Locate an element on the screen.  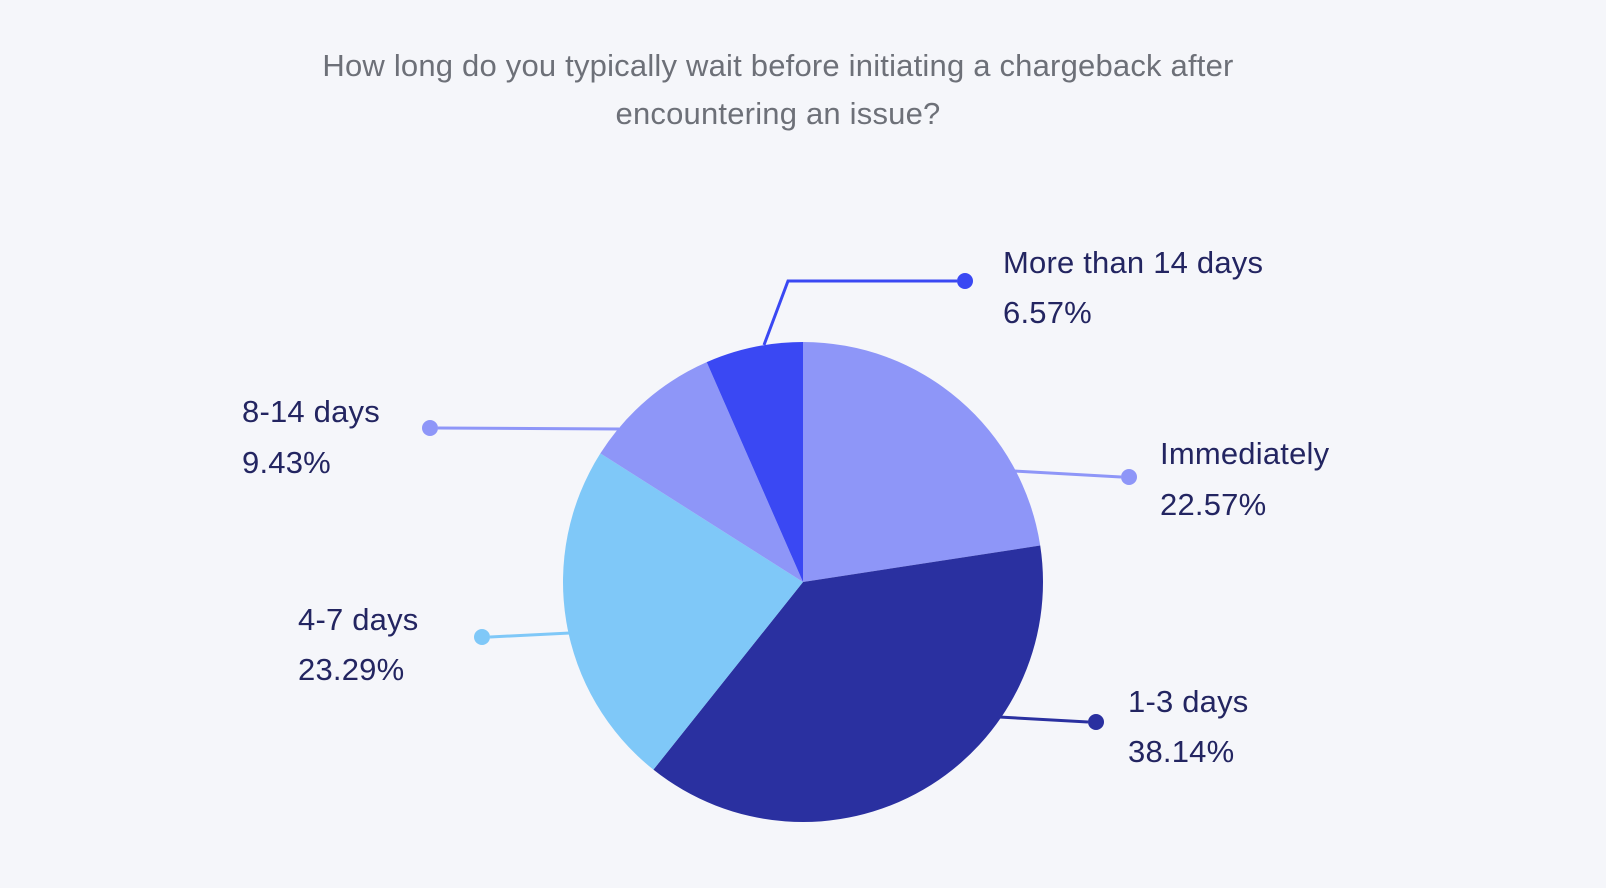
chart-title-line2: encountering an issue? is located at coordinates (778, 113).